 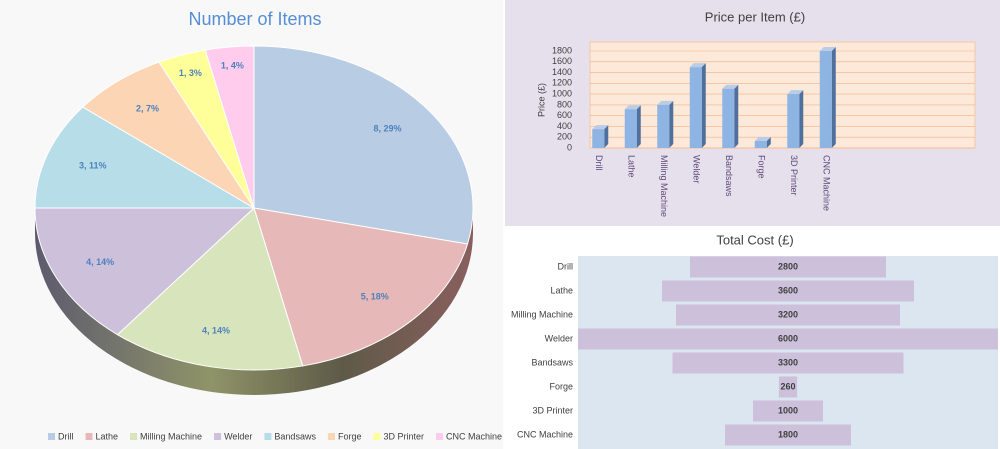 I want to click on y-tick-label: 0, so click(x=569, y=147).